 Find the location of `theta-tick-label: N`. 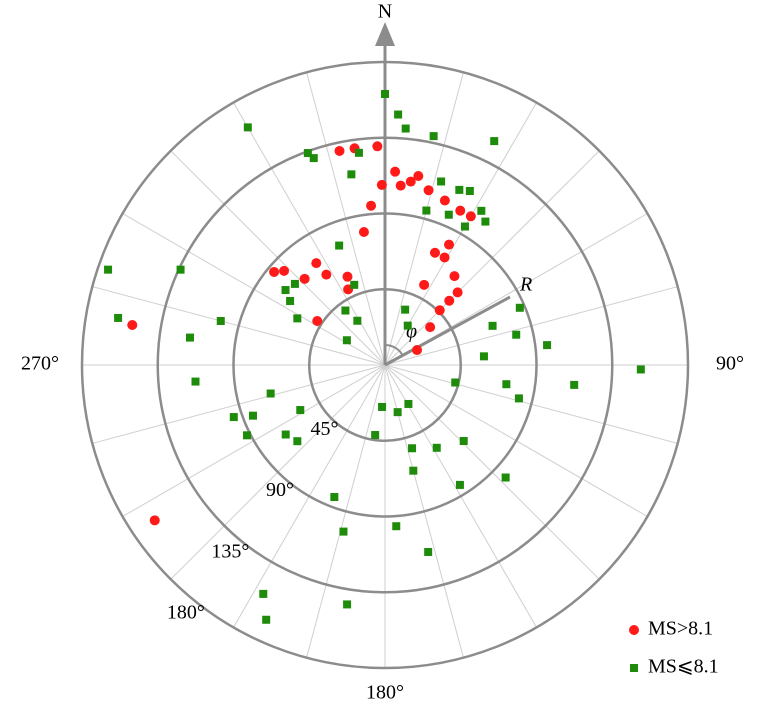

theta-tick-label: N is located at coordinates (385, 12).